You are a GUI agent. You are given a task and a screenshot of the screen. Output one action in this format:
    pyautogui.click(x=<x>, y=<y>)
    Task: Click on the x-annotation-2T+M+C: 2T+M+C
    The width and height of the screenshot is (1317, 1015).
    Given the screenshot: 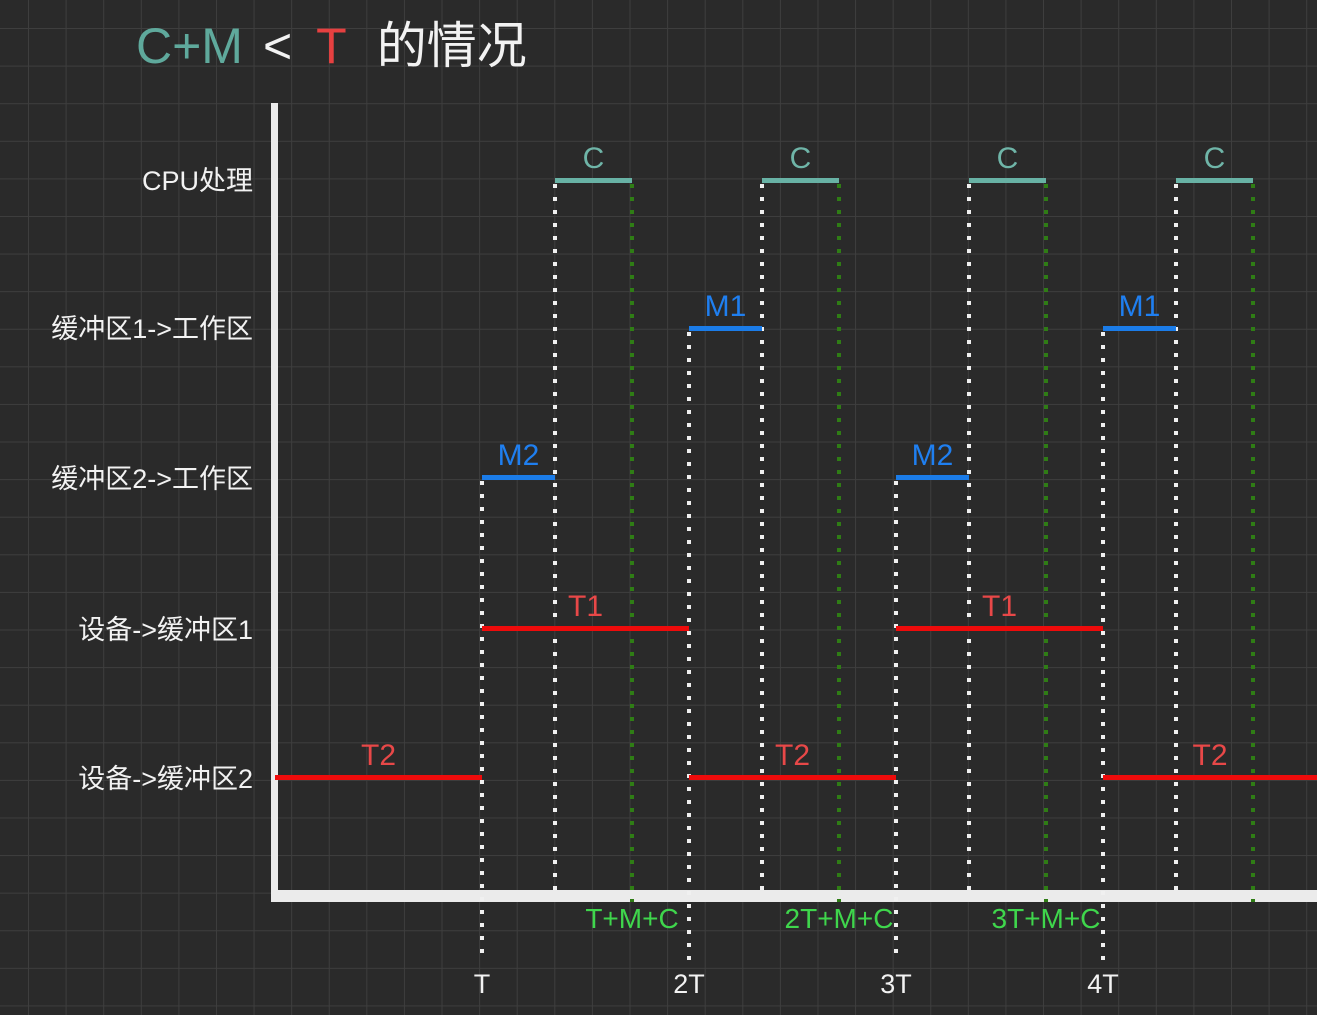 What is the action you would take?
    pyautogui.click(x=839, y=918)
    